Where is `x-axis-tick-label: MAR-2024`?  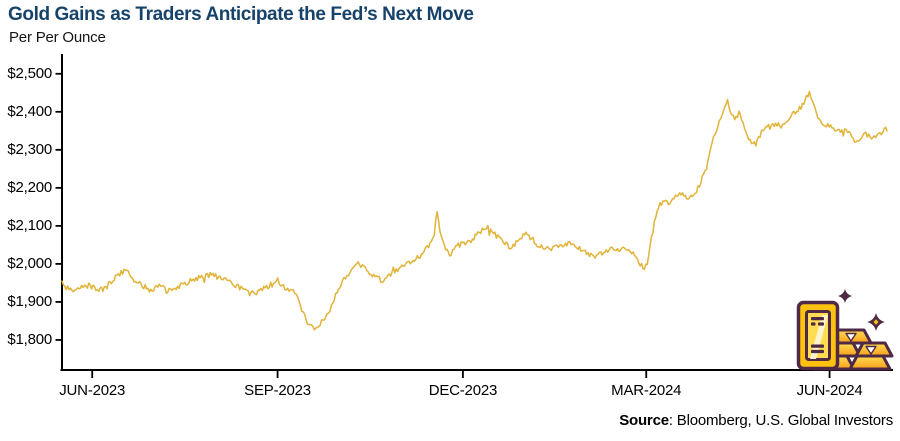
x-axis-tick-label: MAR-2024 is located at coordinates (646, 390).